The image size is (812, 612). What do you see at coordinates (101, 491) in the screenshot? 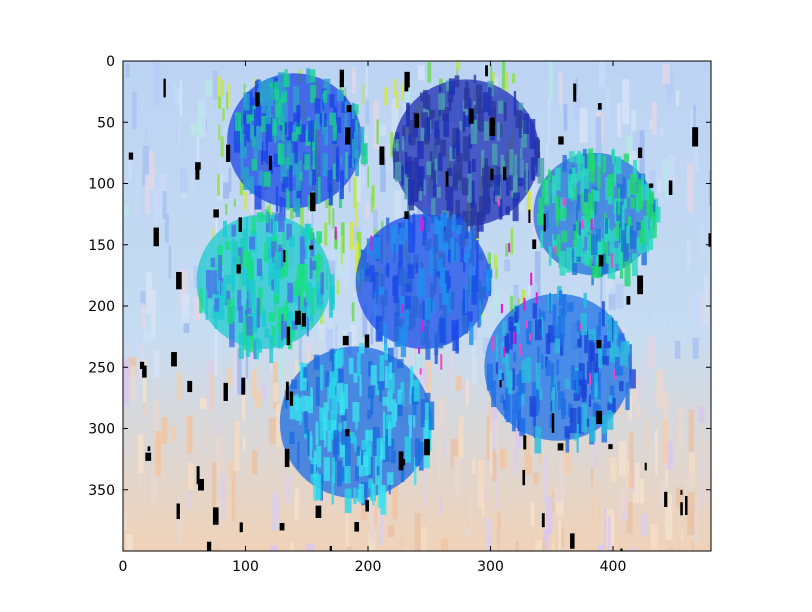
I see `y-tick-label: 350` at bounding box center [101, 491].